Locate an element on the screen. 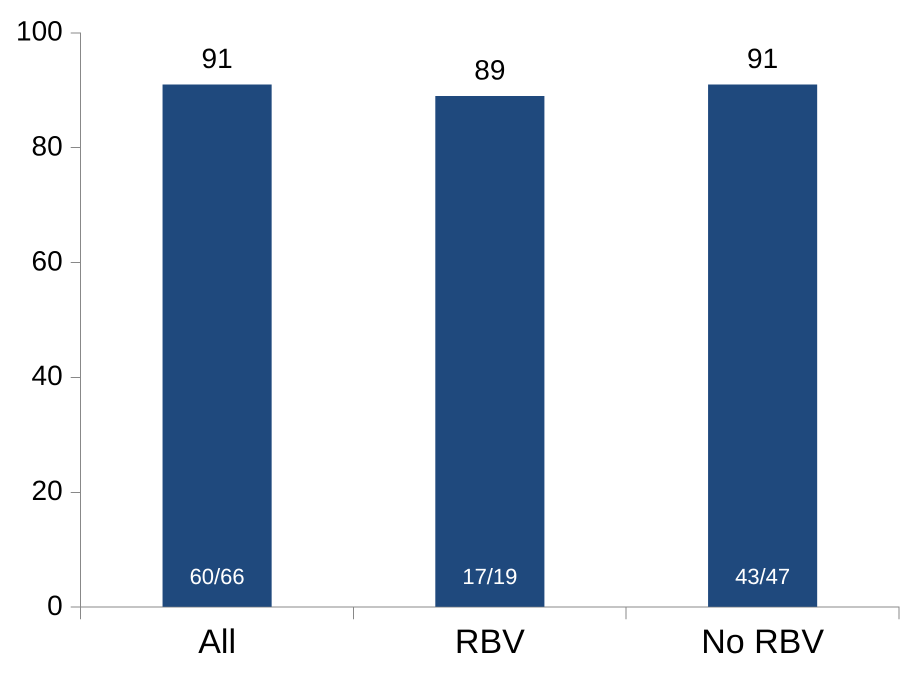  annotation: 60/66 is located at coordinates (217, 576).